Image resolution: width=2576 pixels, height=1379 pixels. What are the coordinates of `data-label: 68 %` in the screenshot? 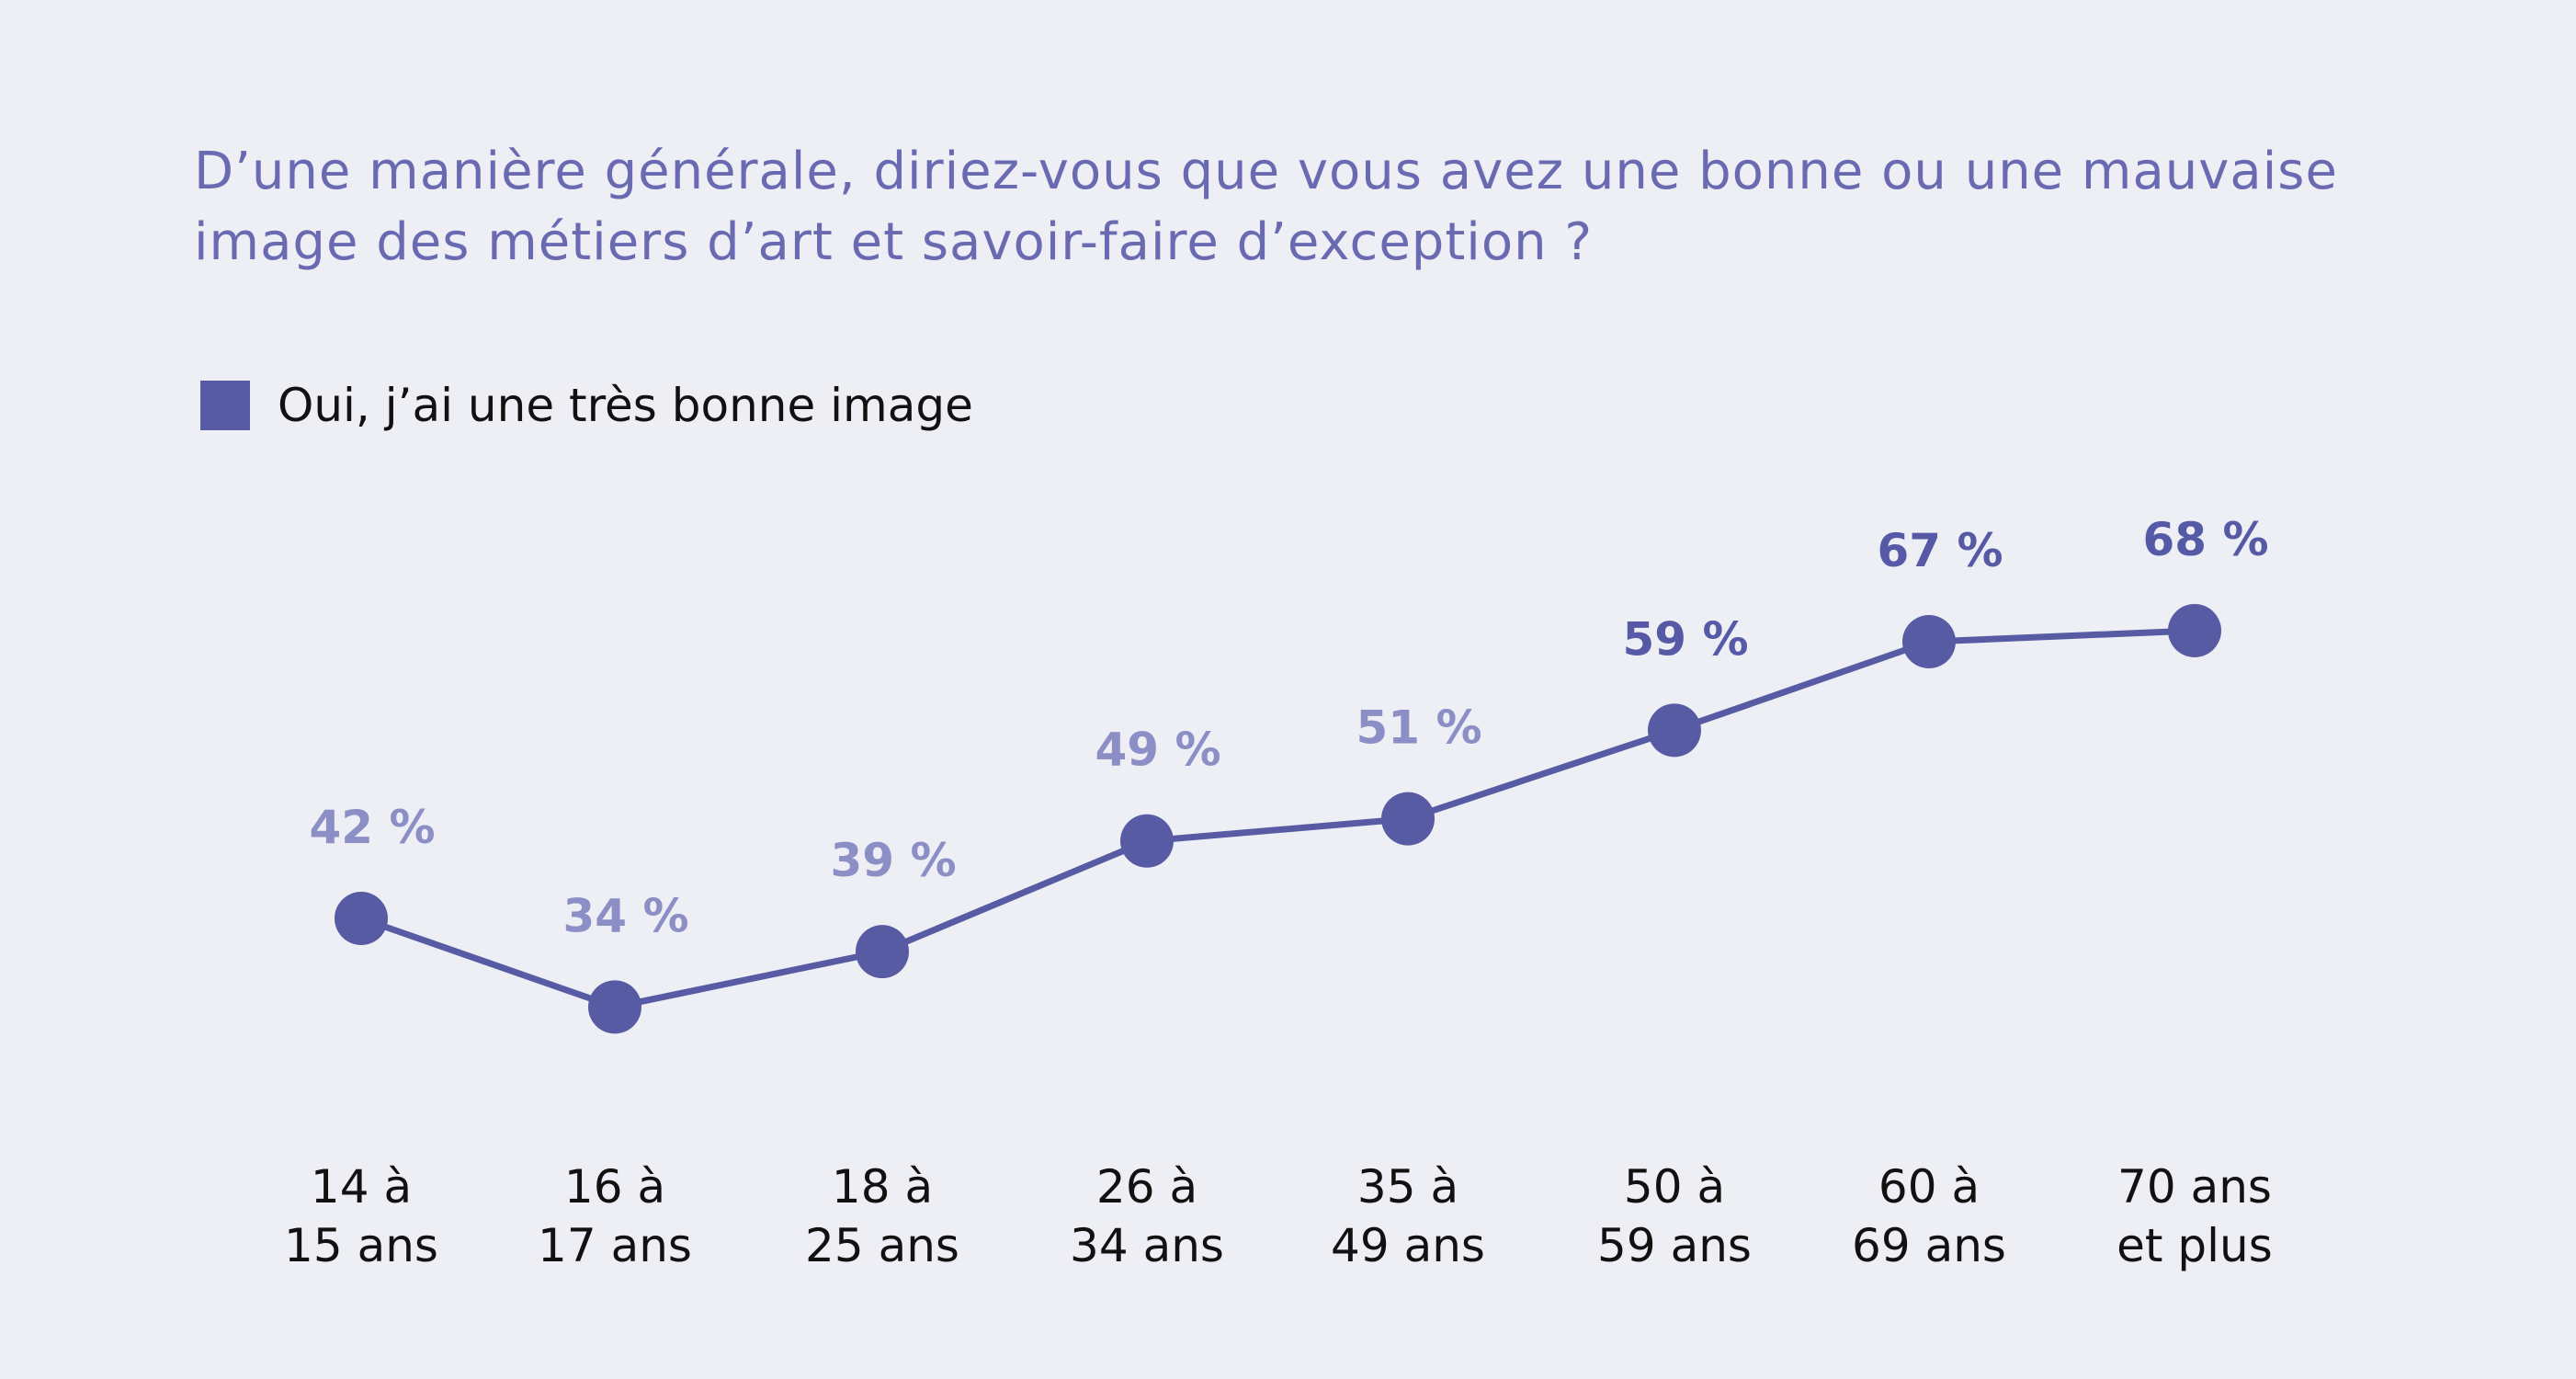 It's located at (2205, 539).